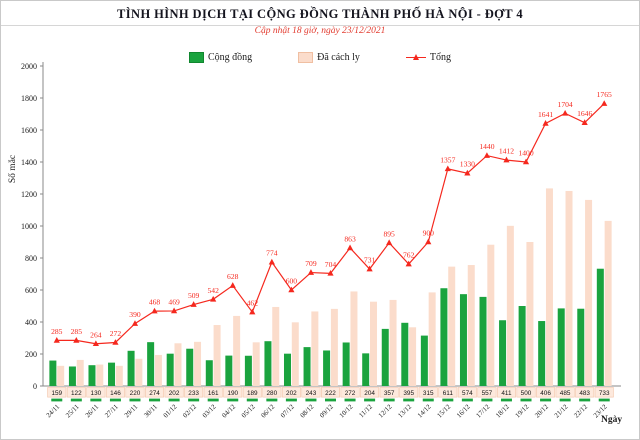 The height and width of the screenshot is (440, 640). I want to click on x-date-label: 29/11, so click(132, 411).